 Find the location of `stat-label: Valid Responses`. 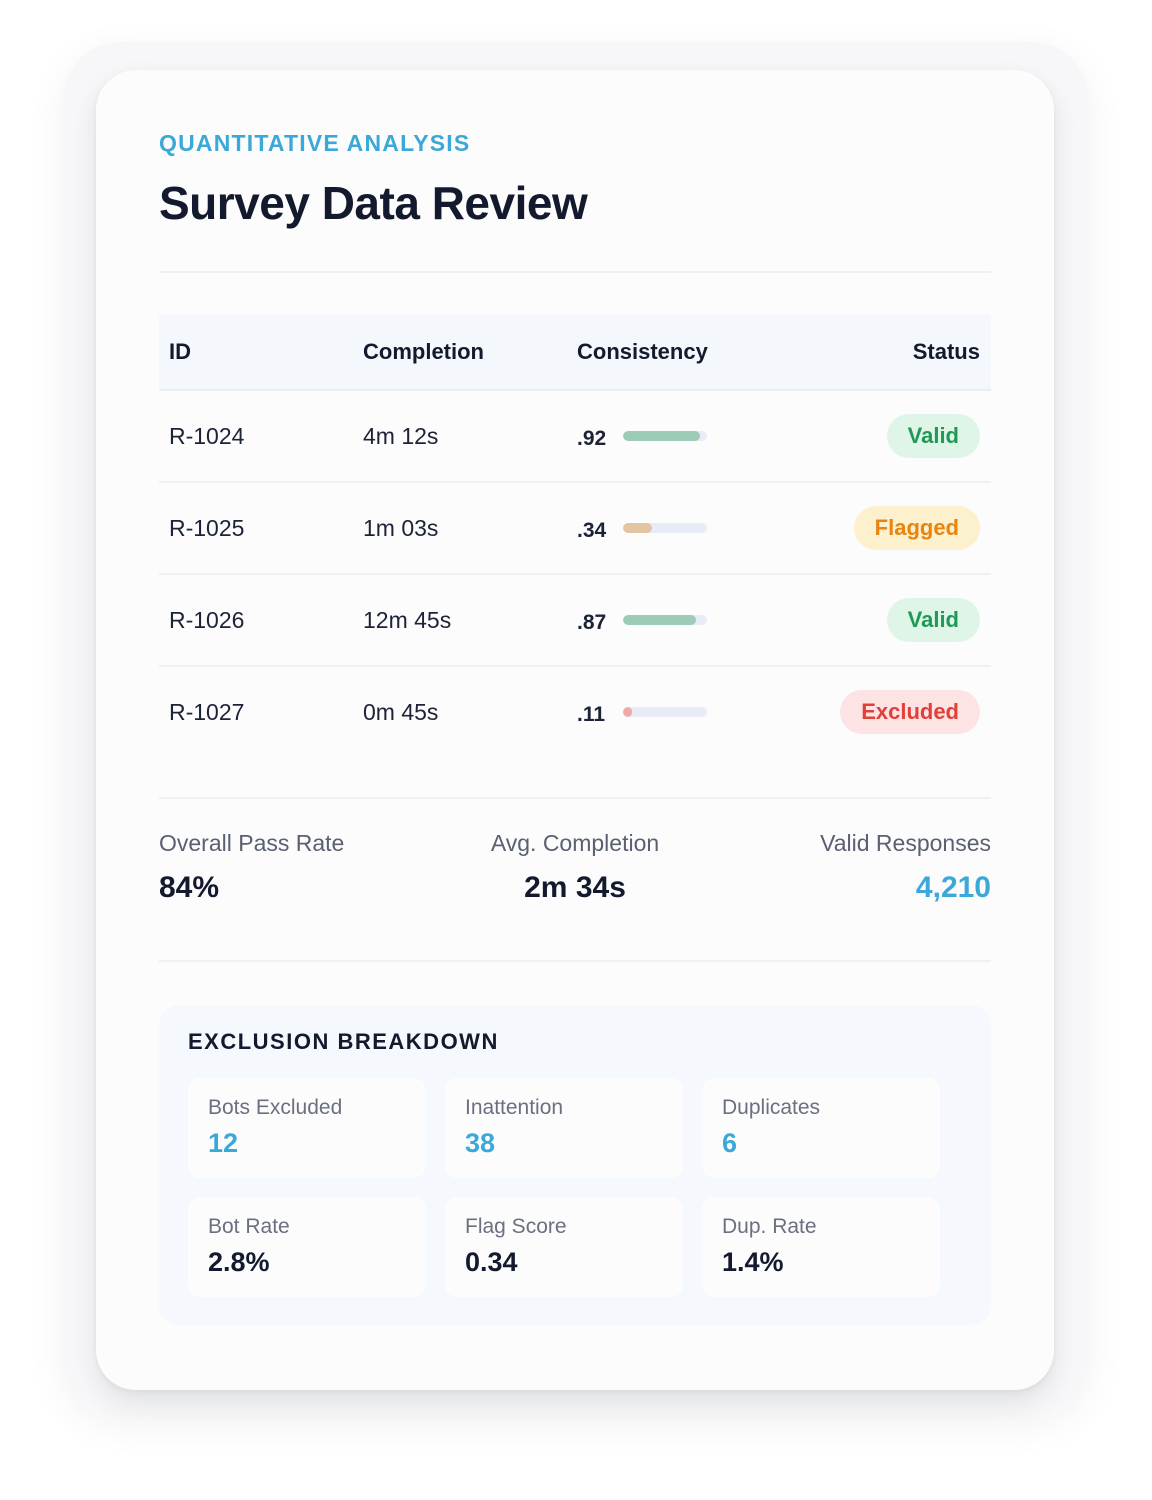

stat-label: Valid Responses is located at coordinates (905, 843).